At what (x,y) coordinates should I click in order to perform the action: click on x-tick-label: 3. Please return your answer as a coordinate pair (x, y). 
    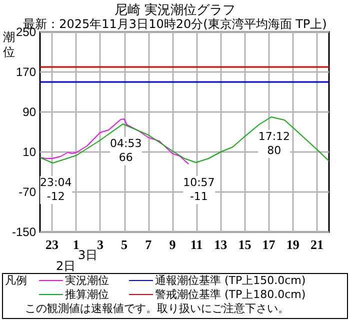
    Looking at the image, I should click on (100, 244).